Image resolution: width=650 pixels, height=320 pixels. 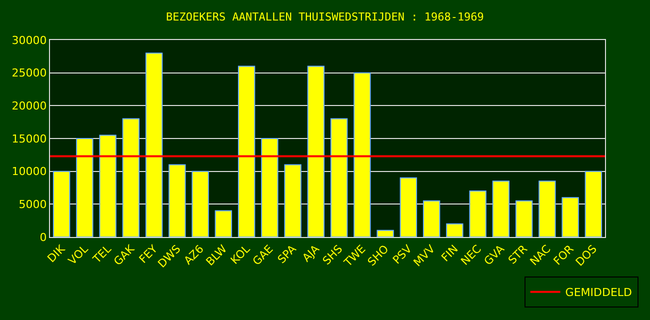 I want to click on y-tick-label: 10000, so click(x=29, y=171).